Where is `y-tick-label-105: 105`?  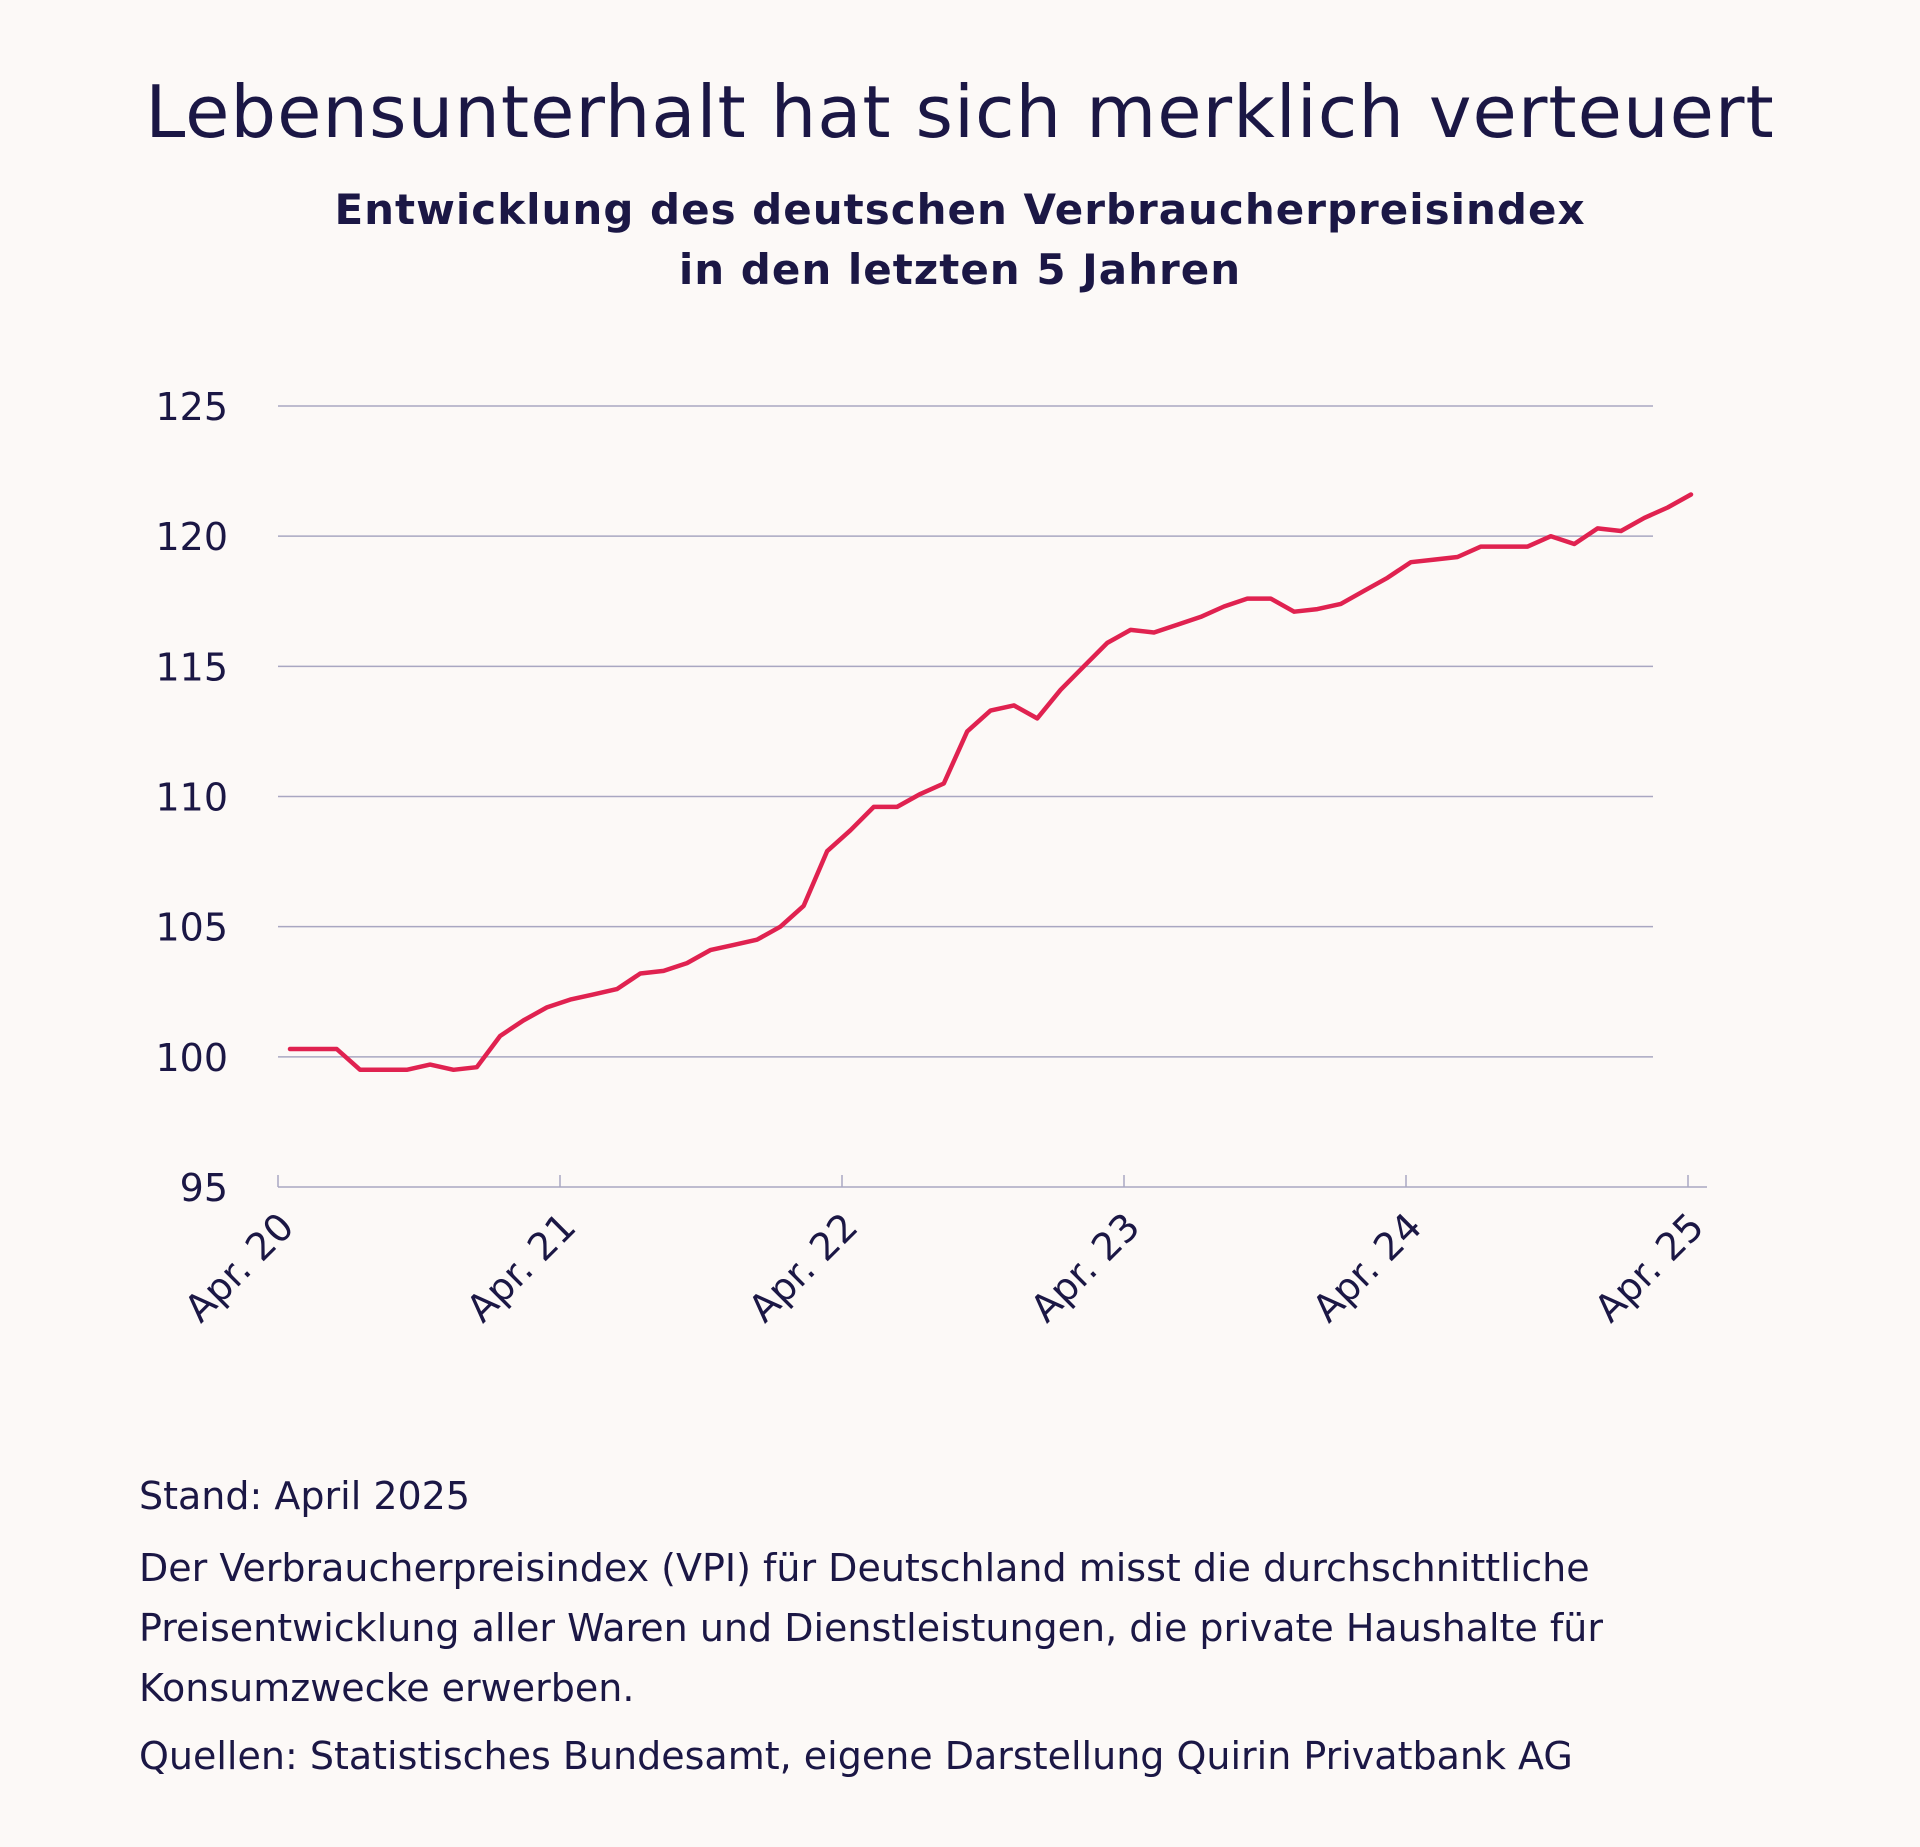
y-tick-label-105: 105 is located at coordinates (191, 928).